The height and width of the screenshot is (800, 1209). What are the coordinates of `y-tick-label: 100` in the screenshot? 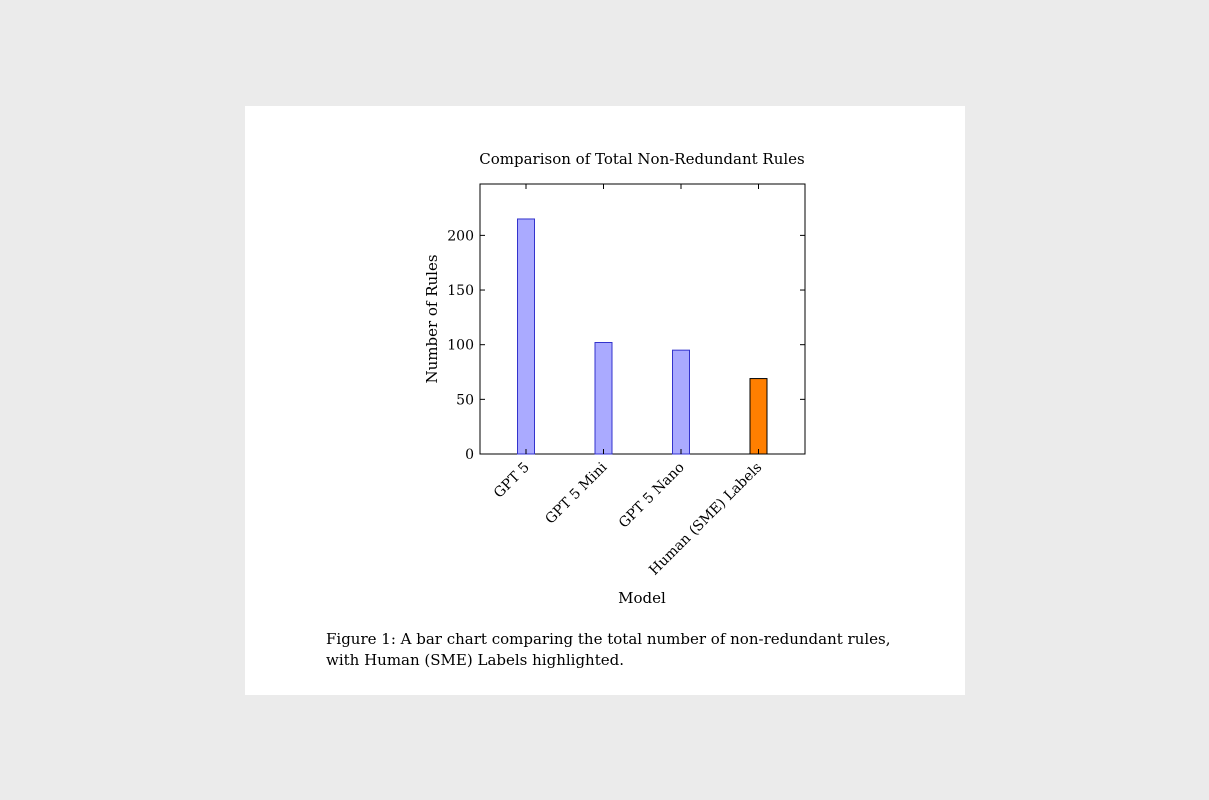 It's located at (460, 346).